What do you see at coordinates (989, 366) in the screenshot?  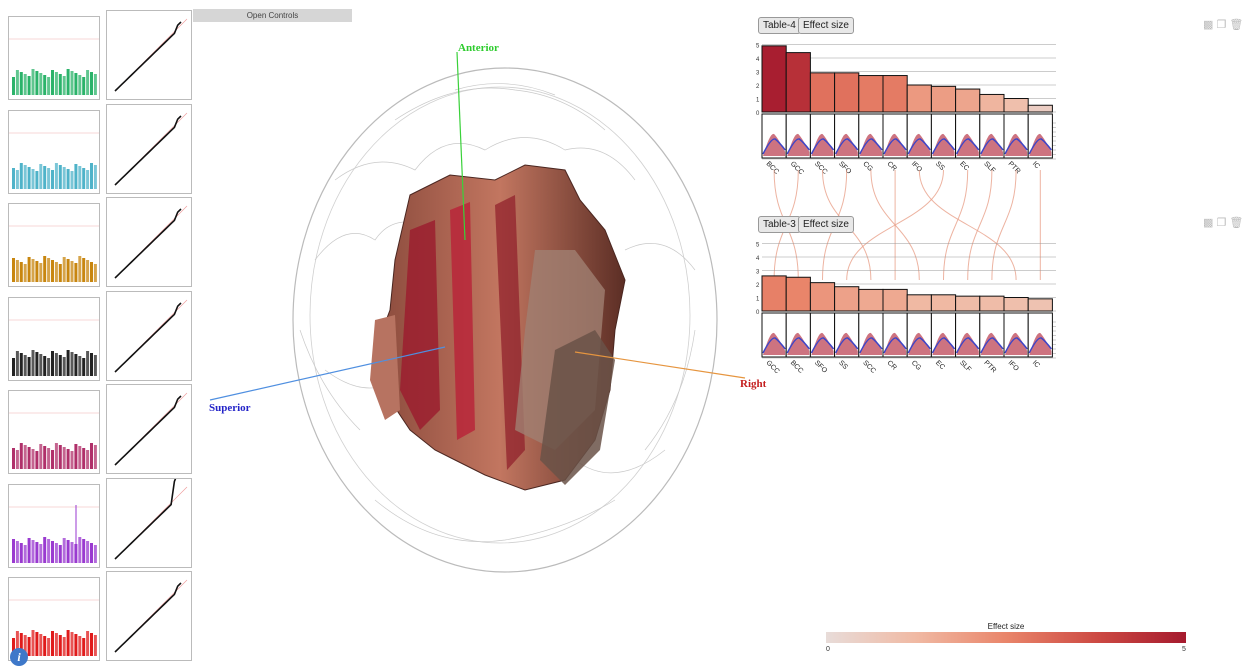 I see `region-label: PTR` at bounding box center [989, 366].